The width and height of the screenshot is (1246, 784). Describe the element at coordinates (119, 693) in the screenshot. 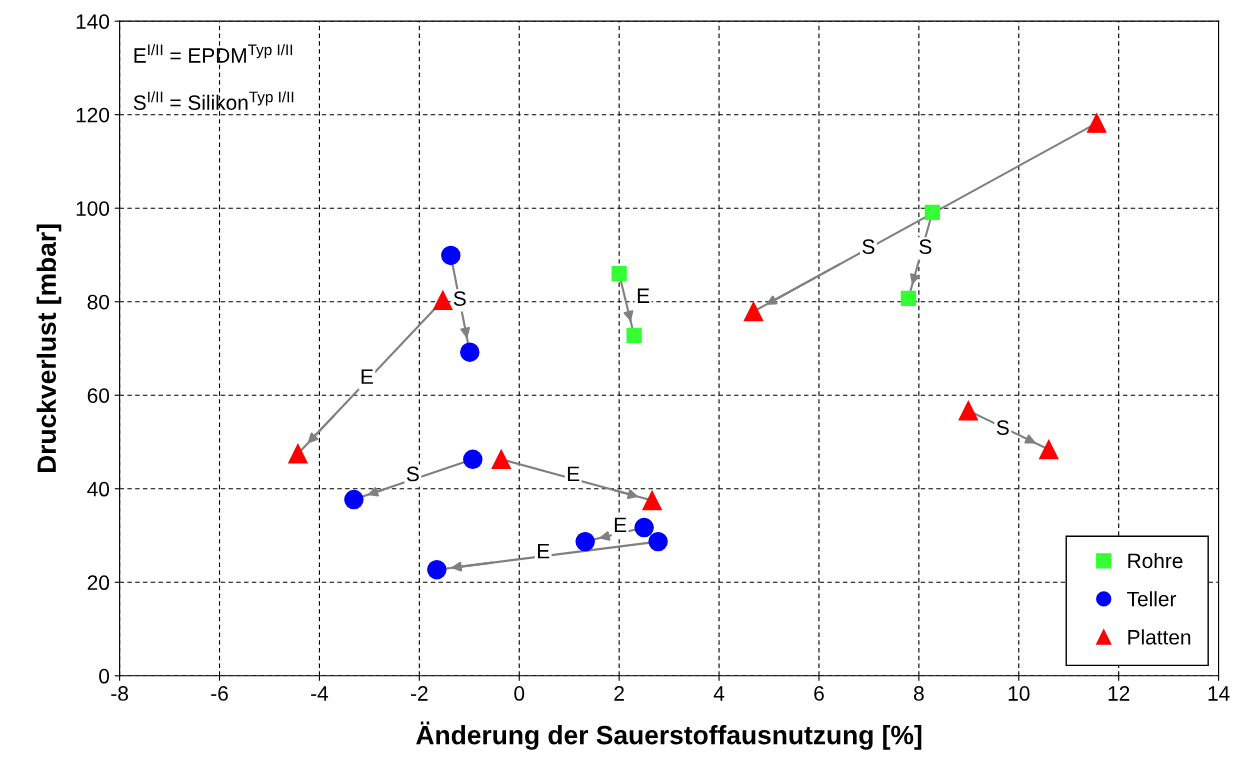

I see `x-tick-label: -8` at that location.